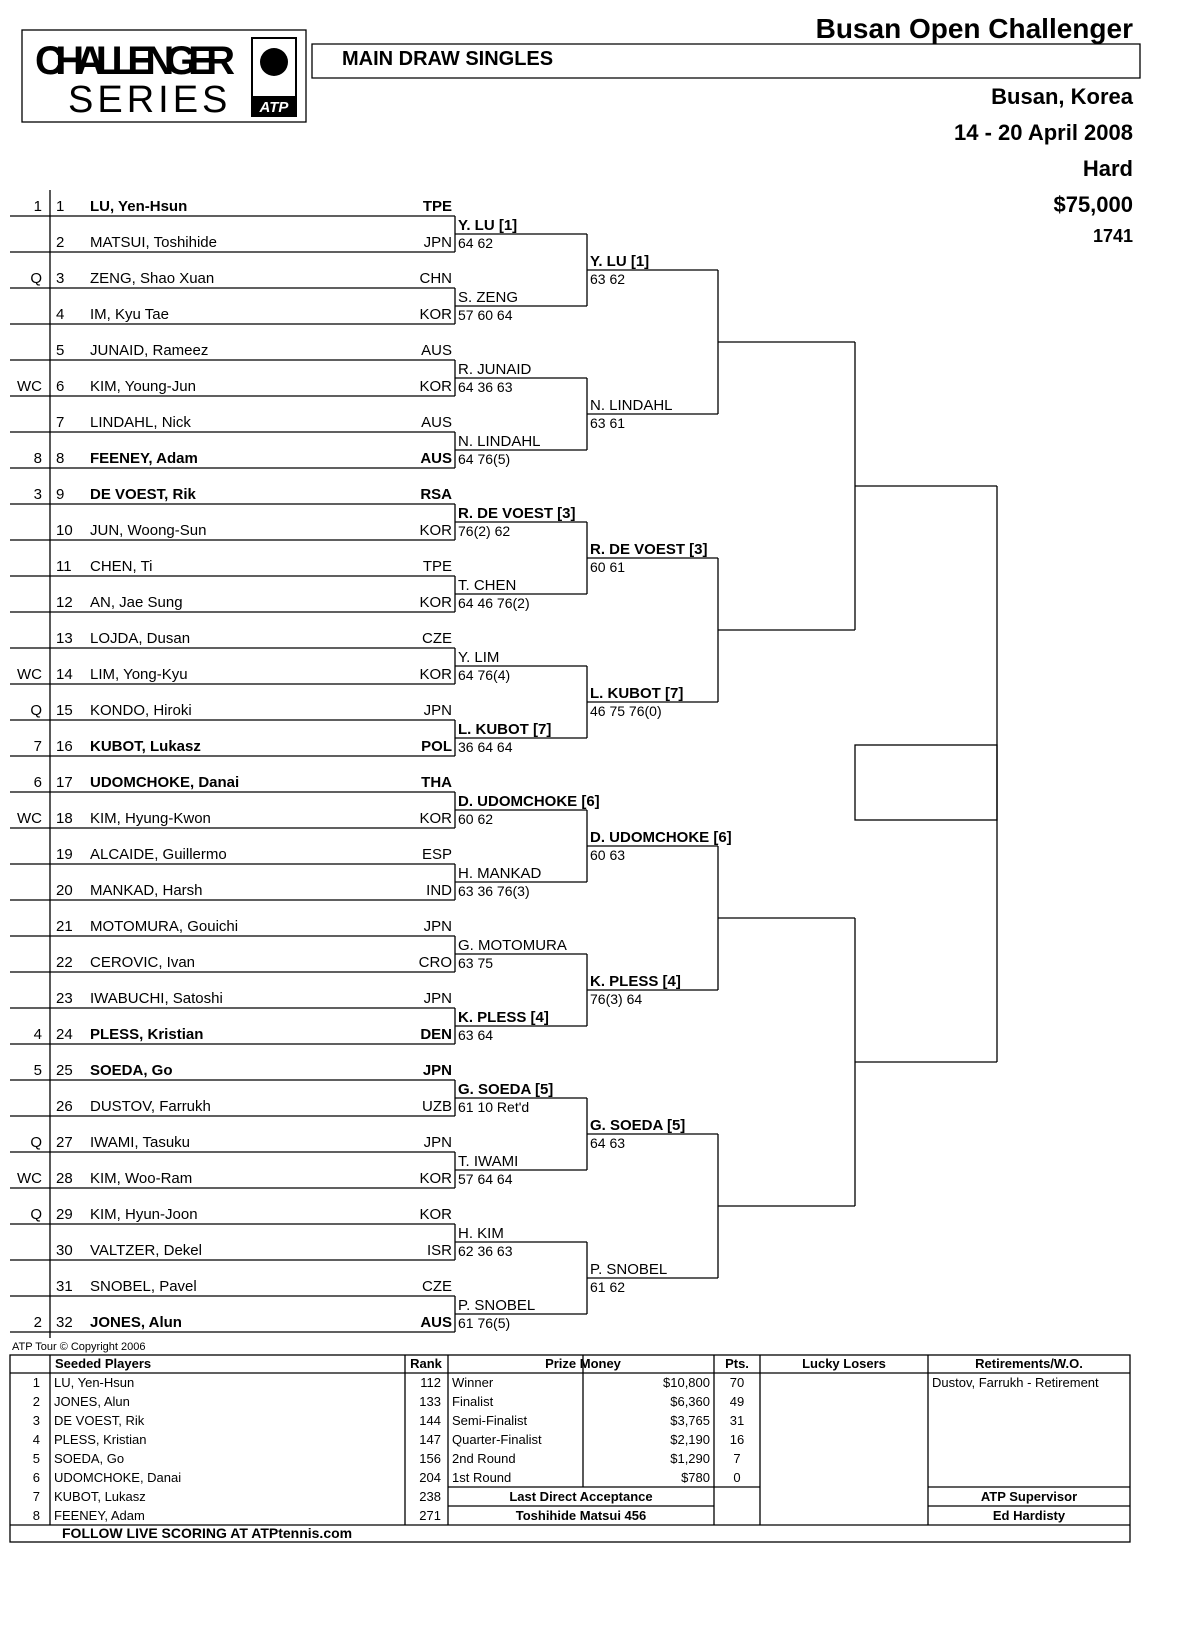 The width and height of the screenshot is (1200, 1632). Describe the element at coordinates (89, 1458) in the screenshot. I see `seed-name: SOEDA, Go` at that location.